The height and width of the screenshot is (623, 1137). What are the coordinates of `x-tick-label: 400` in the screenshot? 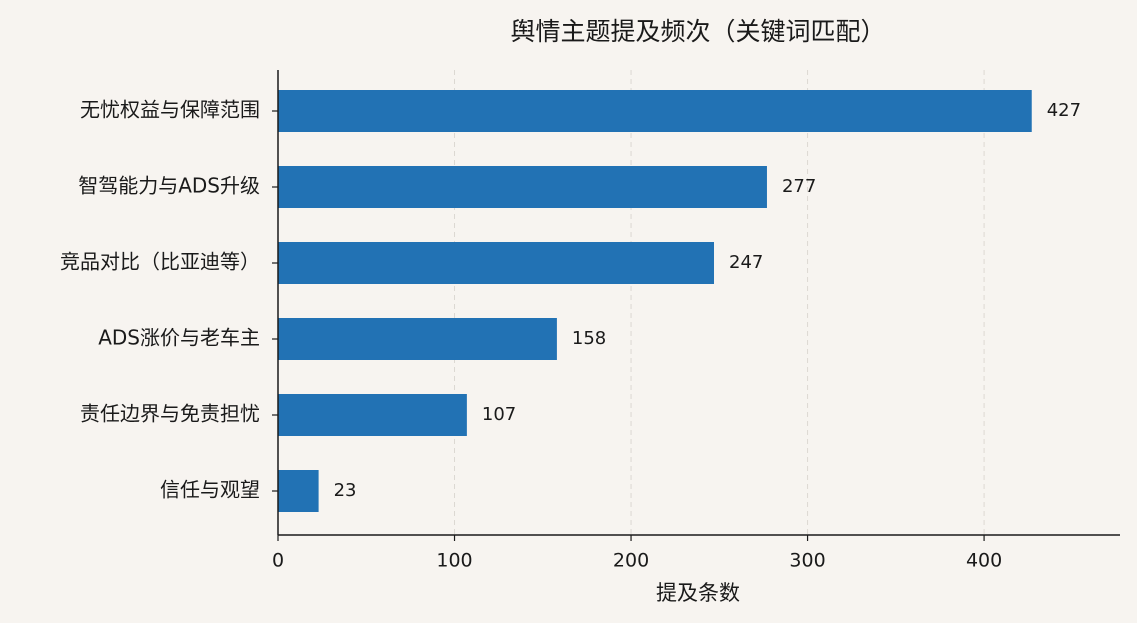 It's located at (984, 561).